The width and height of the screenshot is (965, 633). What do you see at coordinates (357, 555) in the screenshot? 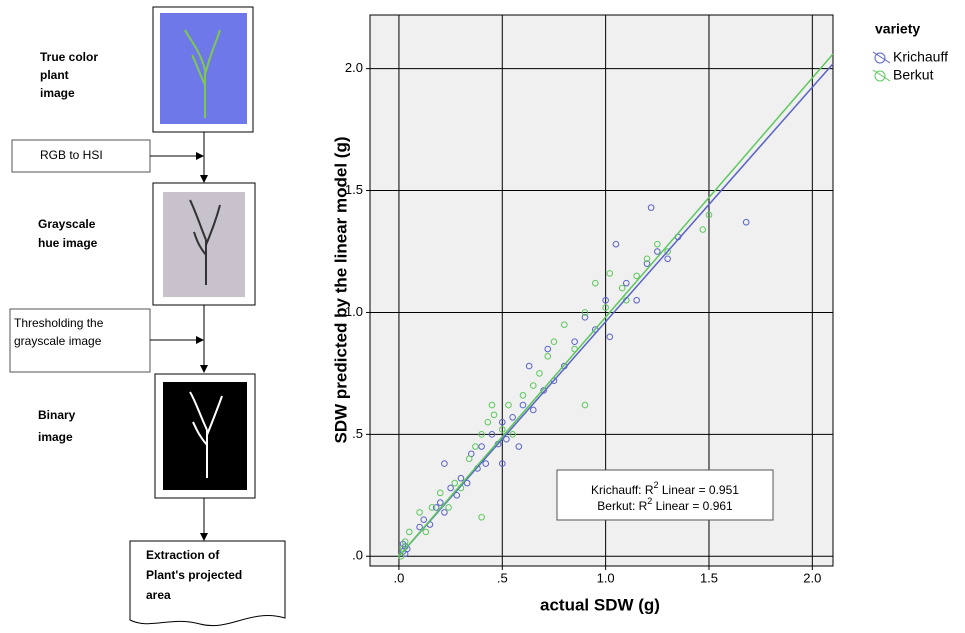
I see `y-tick-label: .0` at bounding box center [357, 555].